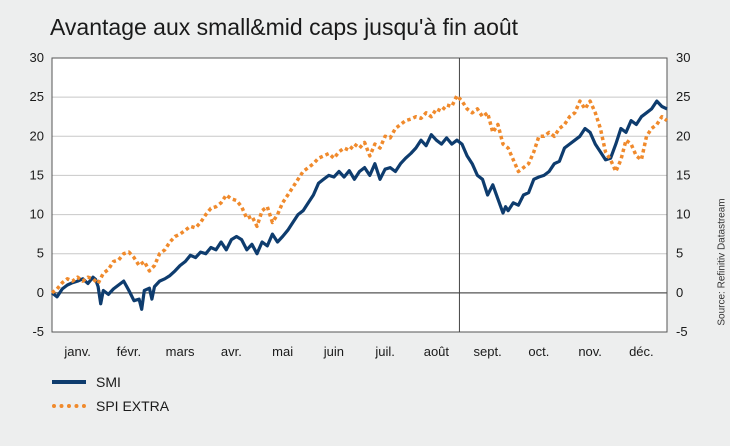  What do you see at coordinates (129, 351) in the screenshot?
I see `x-tick-2: févr.` at bounding box center [129, 351].